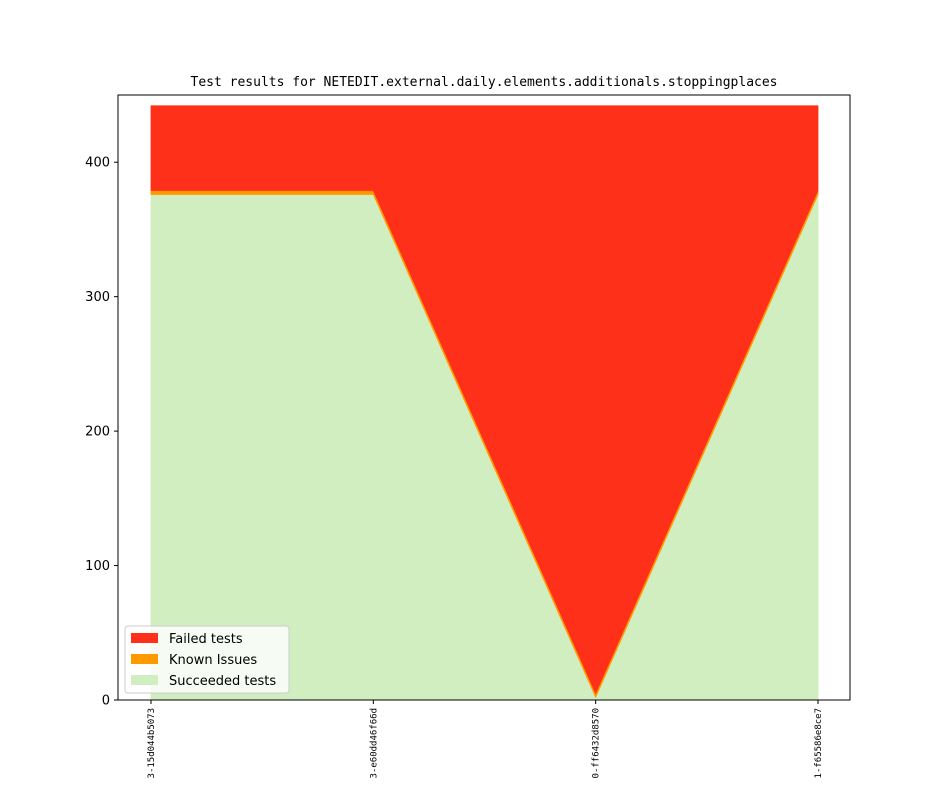  Describe the element at coordinates (97, 163) in the screenshot. I see `y-tick-label: 400` at that location.